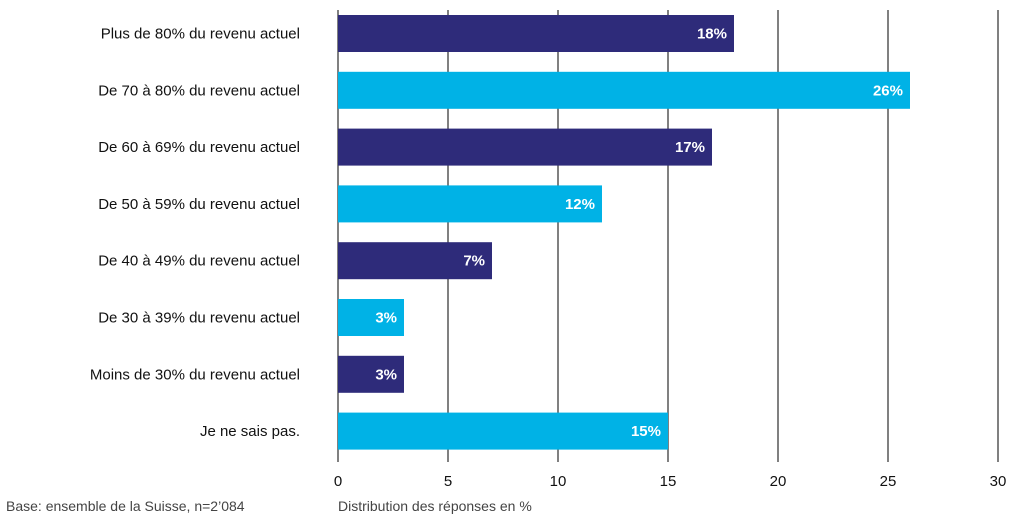 Image resolution: width=1011 pixels, height=520 pixels. I want to click on value-label-8: 15%, so click(646, 431).